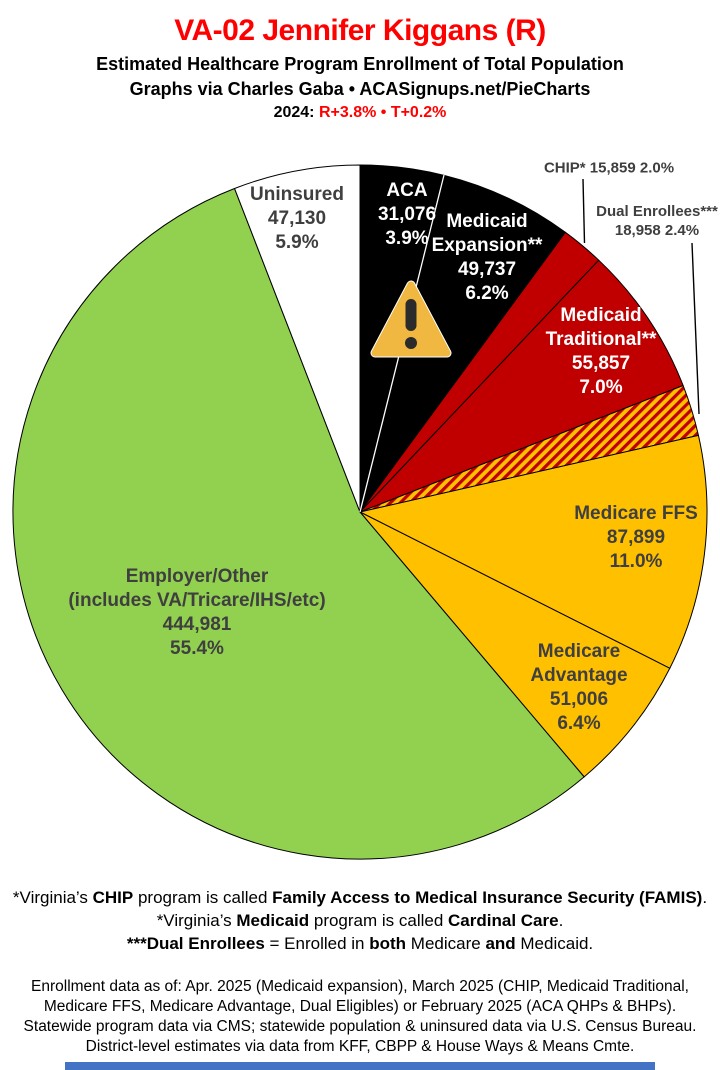 This screenshot has width=720, height=1070. Describe the element at coordinates (657, 221) in the screenshot. I see `callout-label-dual-enrollees: Dual Enrollees*** 18,958 2.4%` at that location.